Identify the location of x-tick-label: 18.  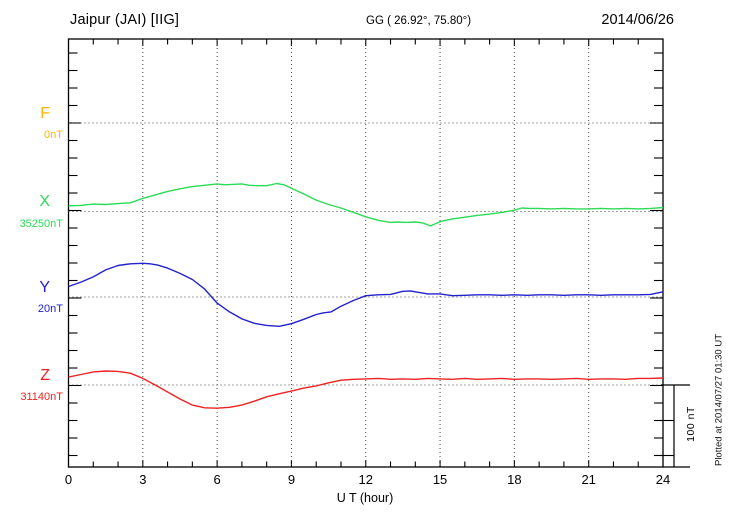
(514, 479).